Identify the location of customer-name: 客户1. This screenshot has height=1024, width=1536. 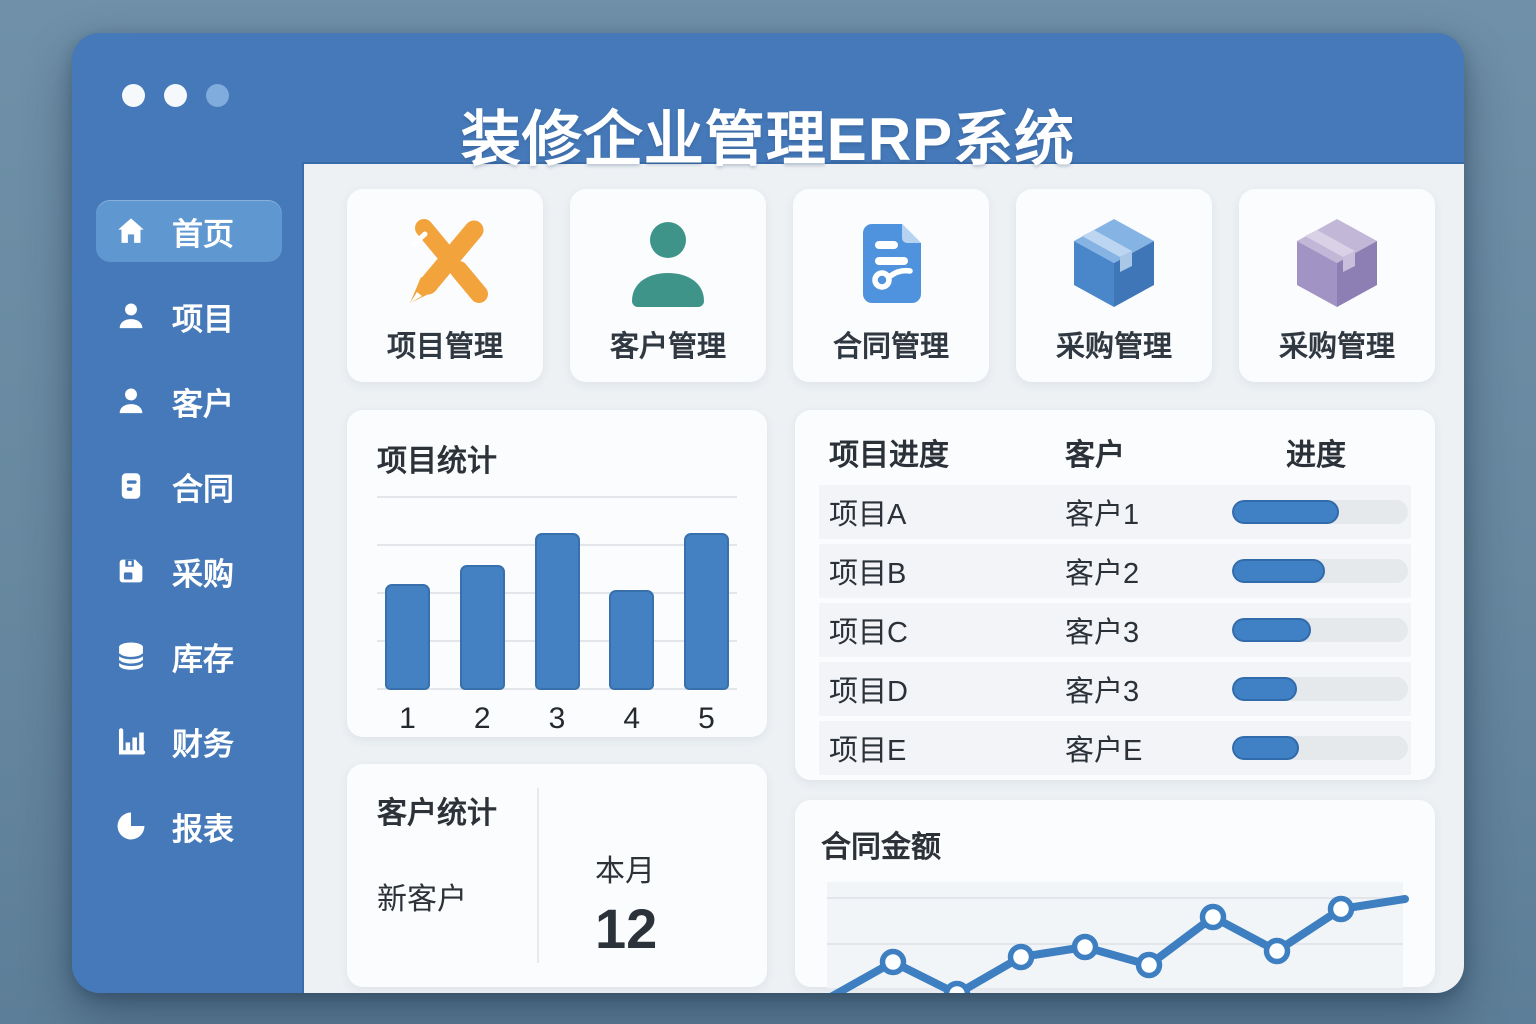
(1102, 515).